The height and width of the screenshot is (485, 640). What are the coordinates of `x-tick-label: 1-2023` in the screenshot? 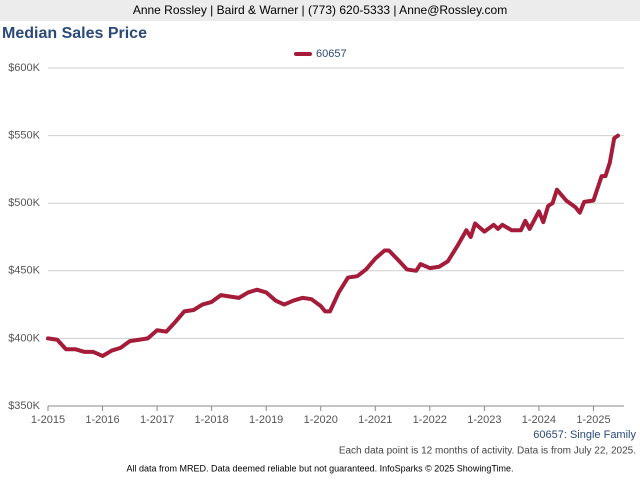 It's located at (484, 420).